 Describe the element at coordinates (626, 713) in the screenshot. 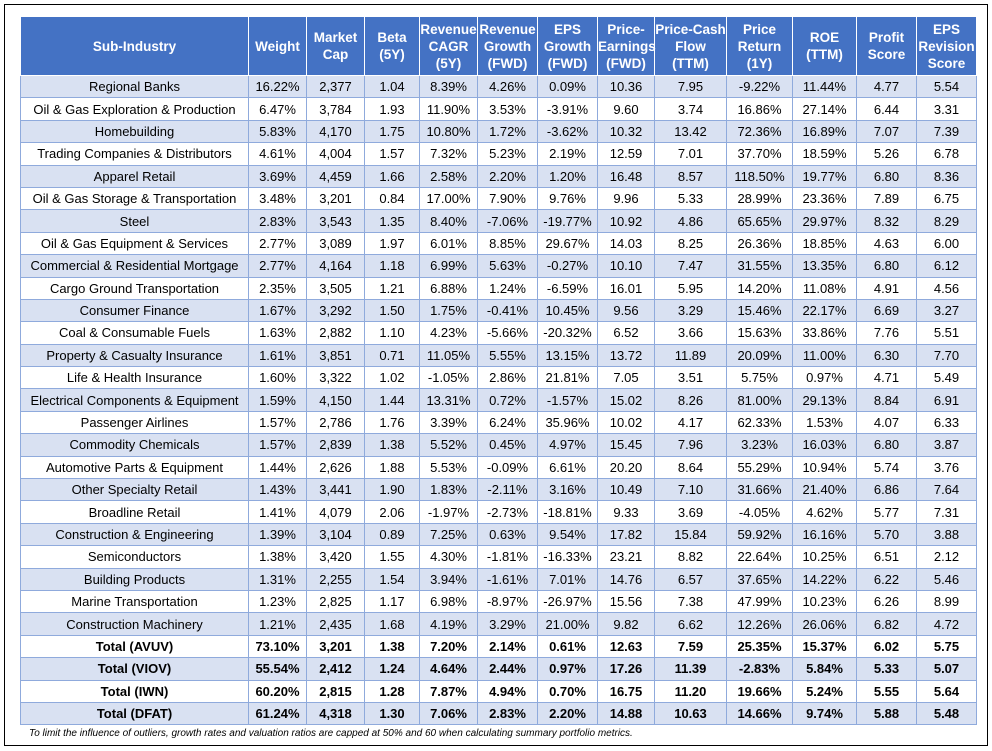

I see `value-cell: 14.88` at that location.